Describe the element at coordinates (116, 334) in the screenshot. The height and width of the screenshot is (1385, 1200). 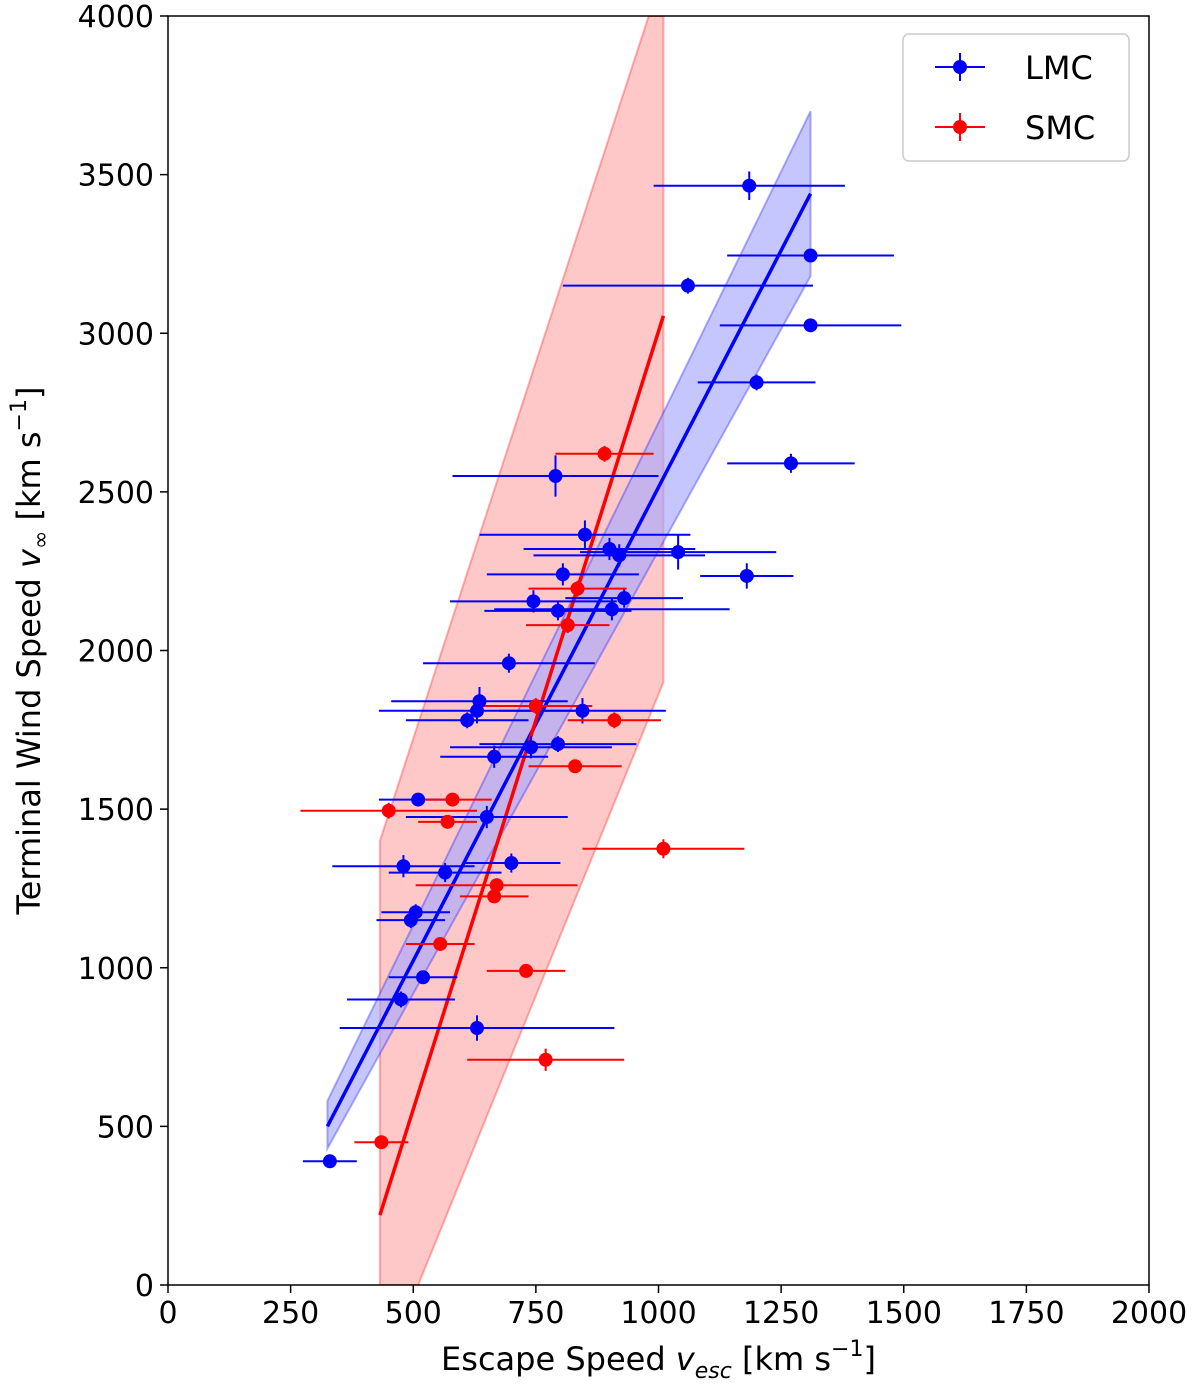
I see `y-tick-label: 3000` at that location.